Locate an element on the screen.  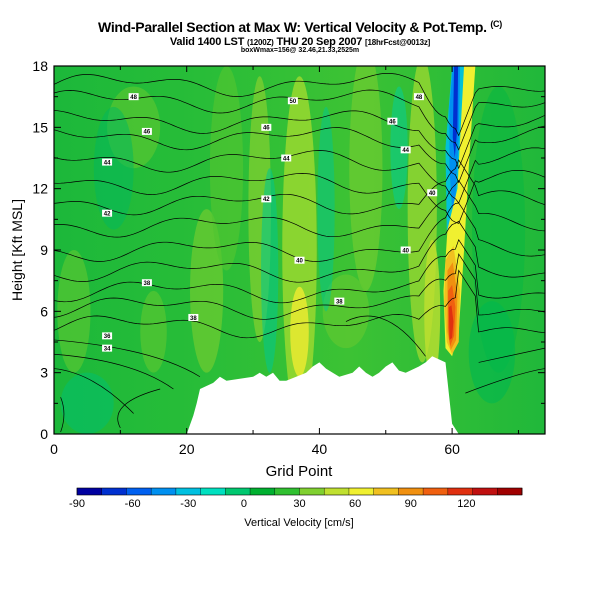
theta-contour-label: 42 is located at coordinates (266, 199).